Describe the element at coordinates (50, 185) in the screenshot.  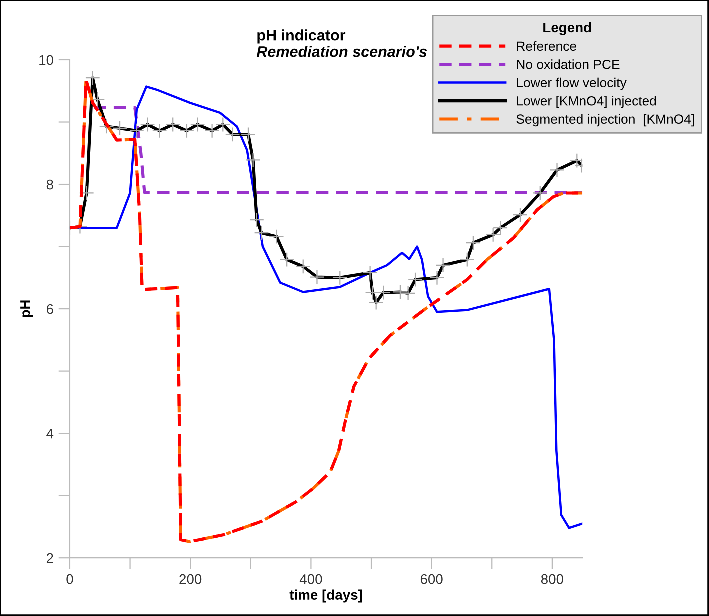
I see `y-tick-label: 8` at that location.